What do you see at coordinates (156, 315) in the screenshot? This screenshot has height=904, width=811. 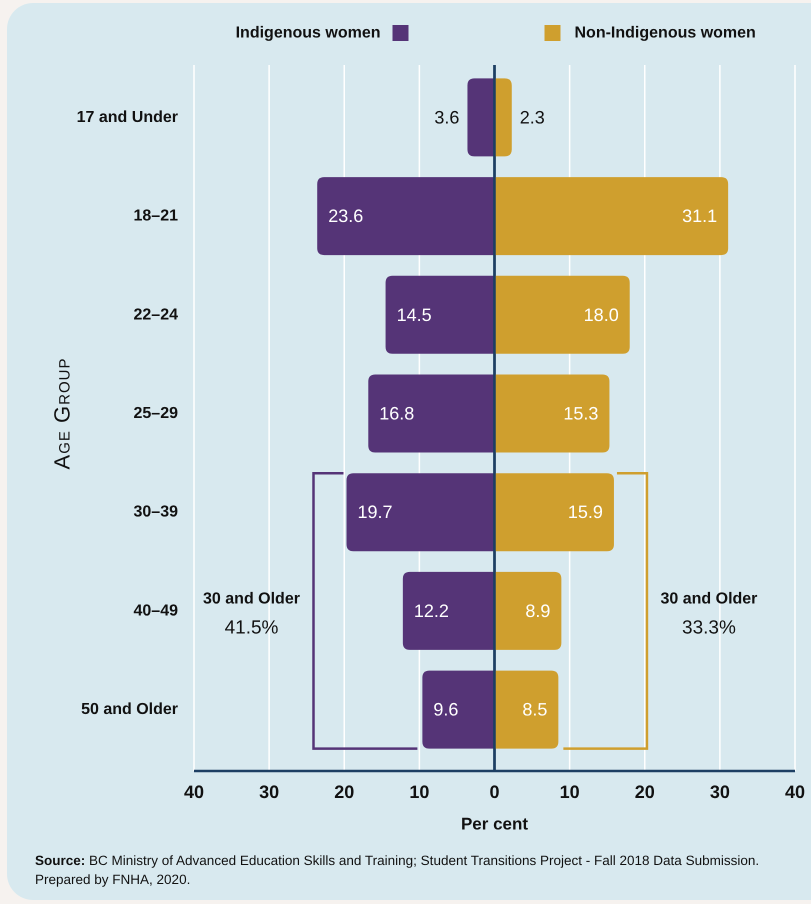 I see `y-tick-label: 22–24` at bounding box center [156, 315].